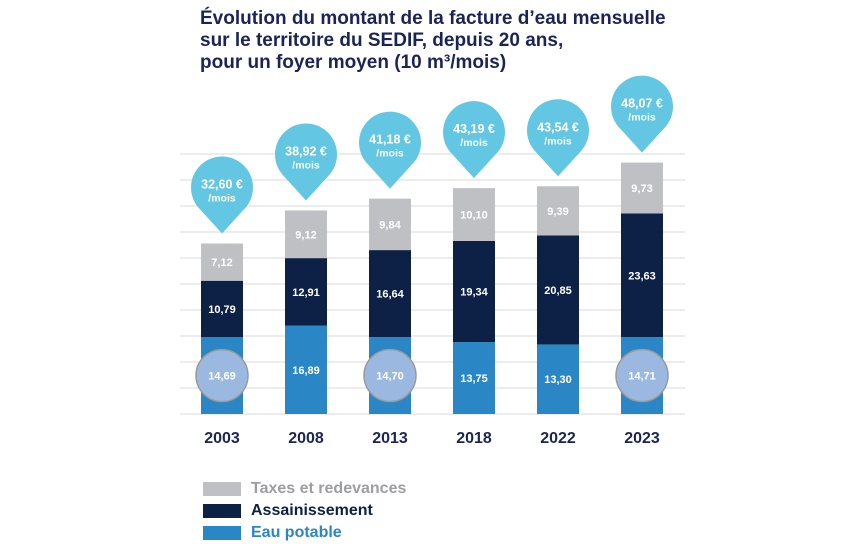 Image resolution: width=859 pixels, height=544 pixels. I want to click on bar-segment-taxes-2022, so click(558, 211).